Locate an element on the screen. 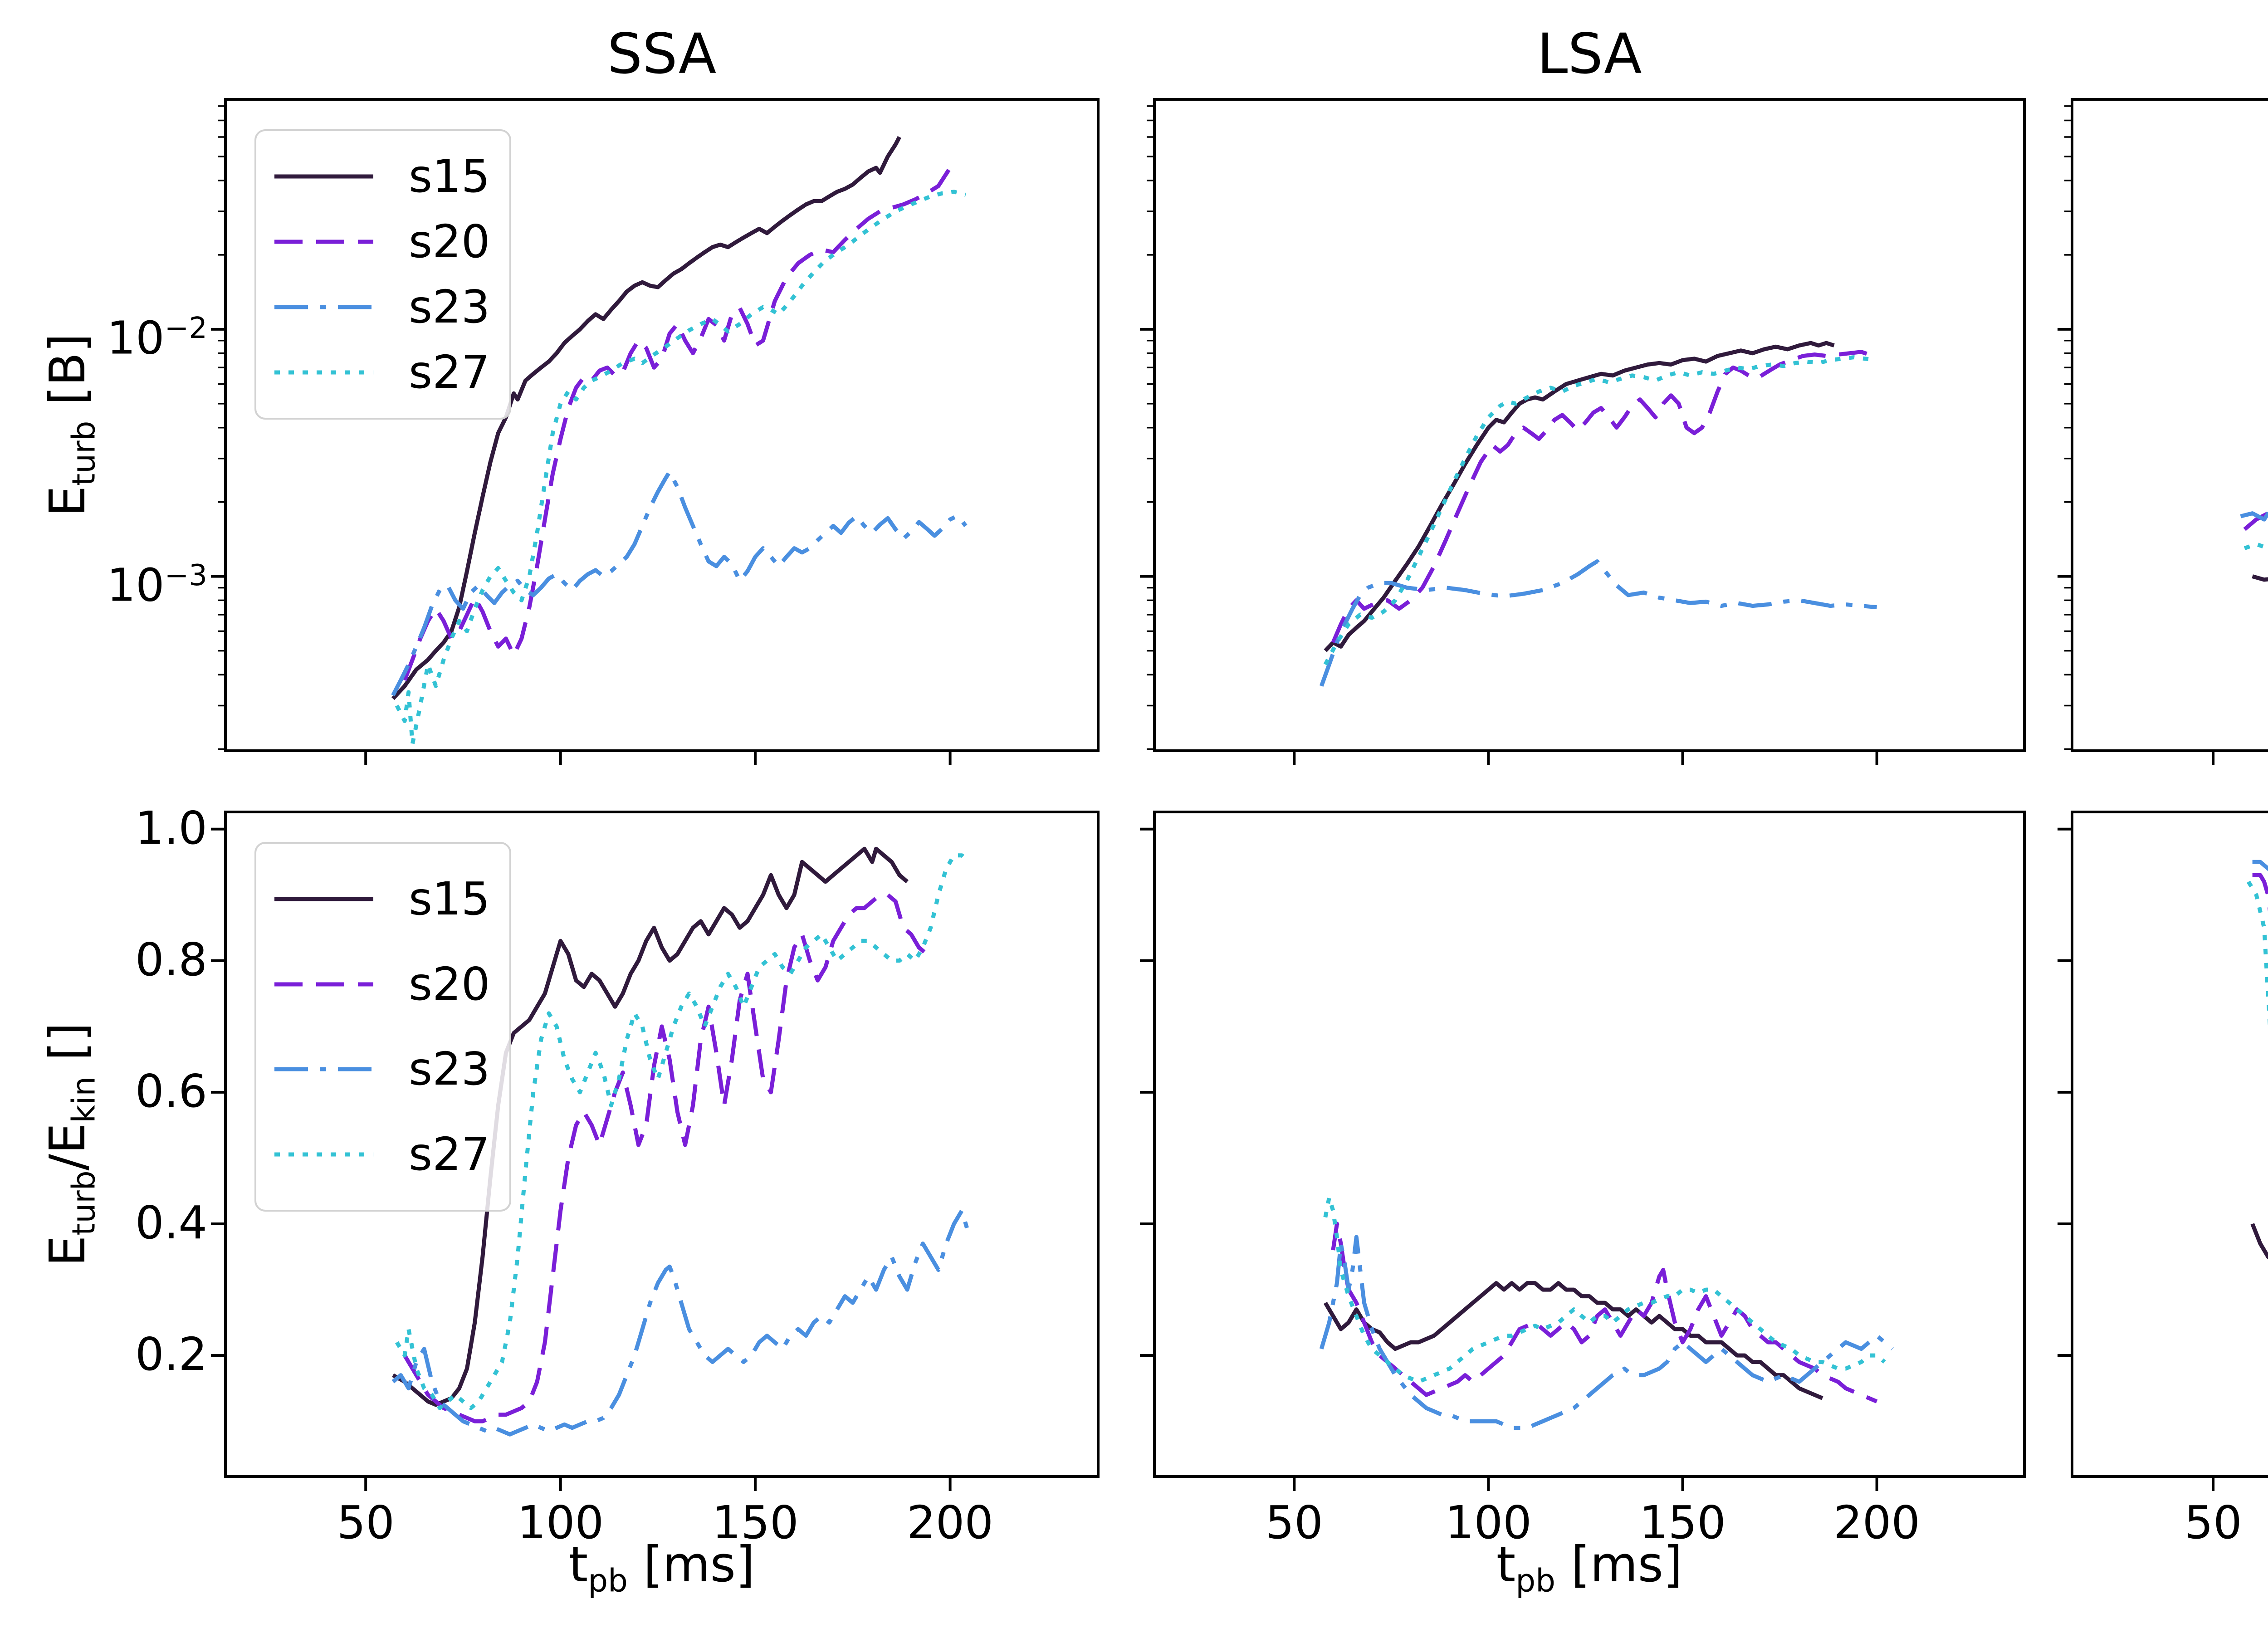 This screenshot has width=2268, height=1633. plot-area-spectral-ratio is located at coordinates (2163, 1151).